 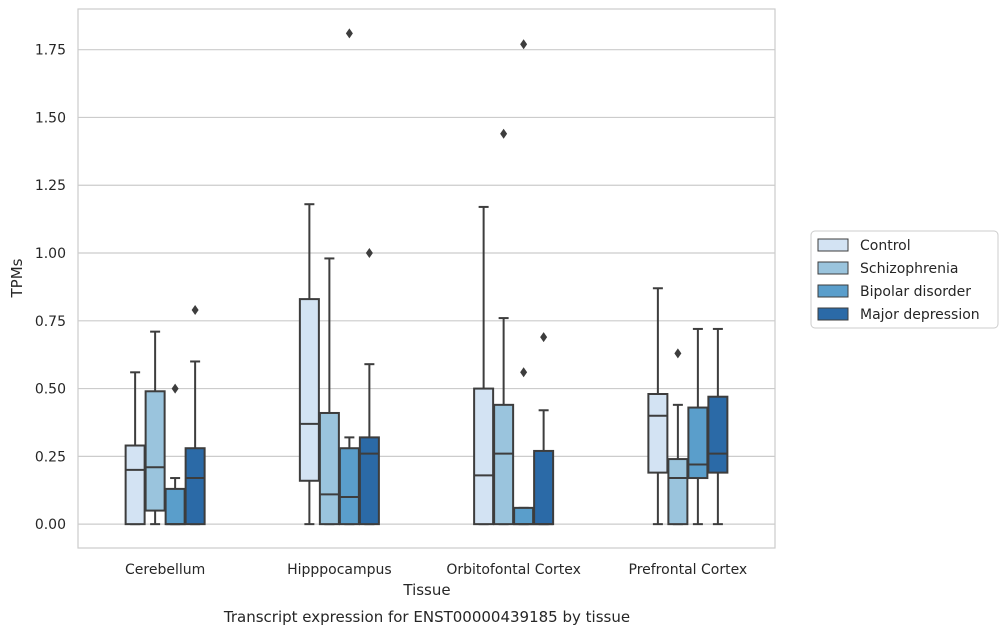 I want to click on y-axis-label: TPMs, so click(x=17, y=278).